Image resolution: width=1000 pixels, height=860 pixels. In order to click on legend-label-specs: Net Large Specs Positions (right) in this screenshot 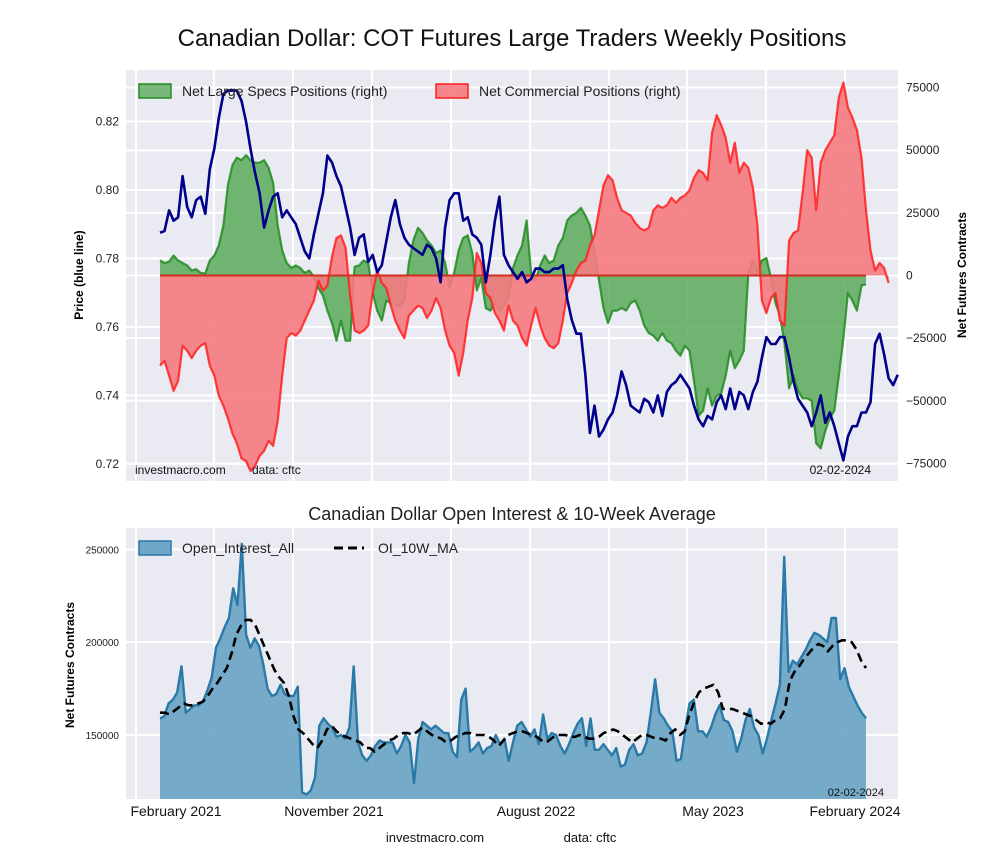, I will do `click(284, 91)`.